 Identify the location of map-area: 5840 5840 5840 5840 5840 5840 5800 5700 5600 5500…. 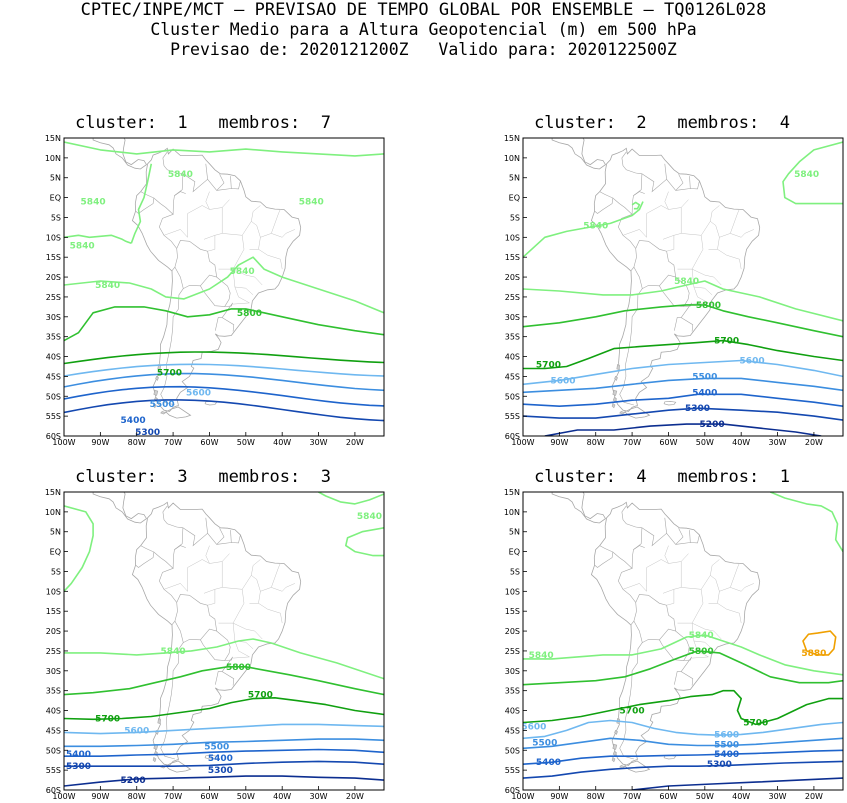
(224, 287).